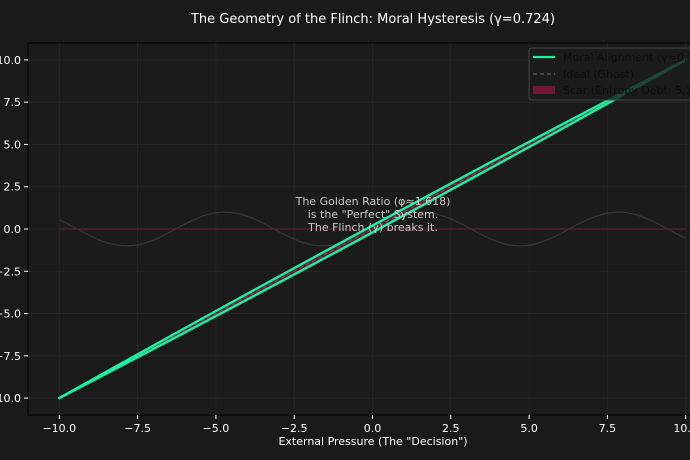 This screenshot has height=460, width=690. Describe the element at coordinates (59, 428) in the screenshot. I see `x-tick-label: −10.0` at that location.